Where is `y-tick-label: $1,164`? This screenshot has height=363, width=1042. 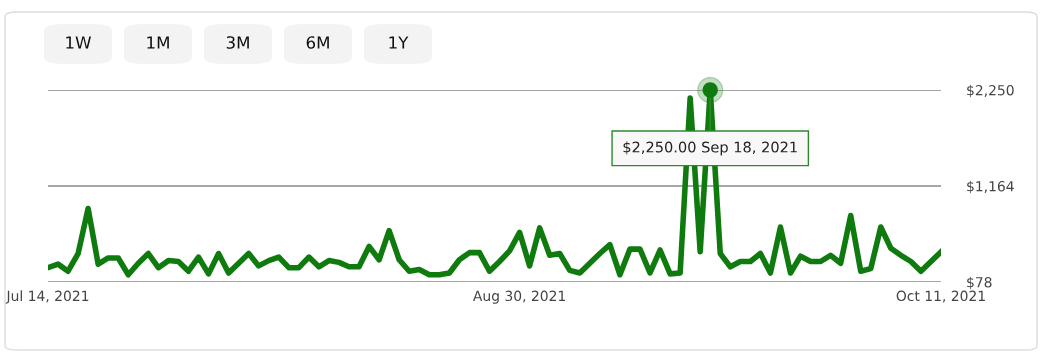 y-tick-label: $1,164 is located at coordinates (990, 187).